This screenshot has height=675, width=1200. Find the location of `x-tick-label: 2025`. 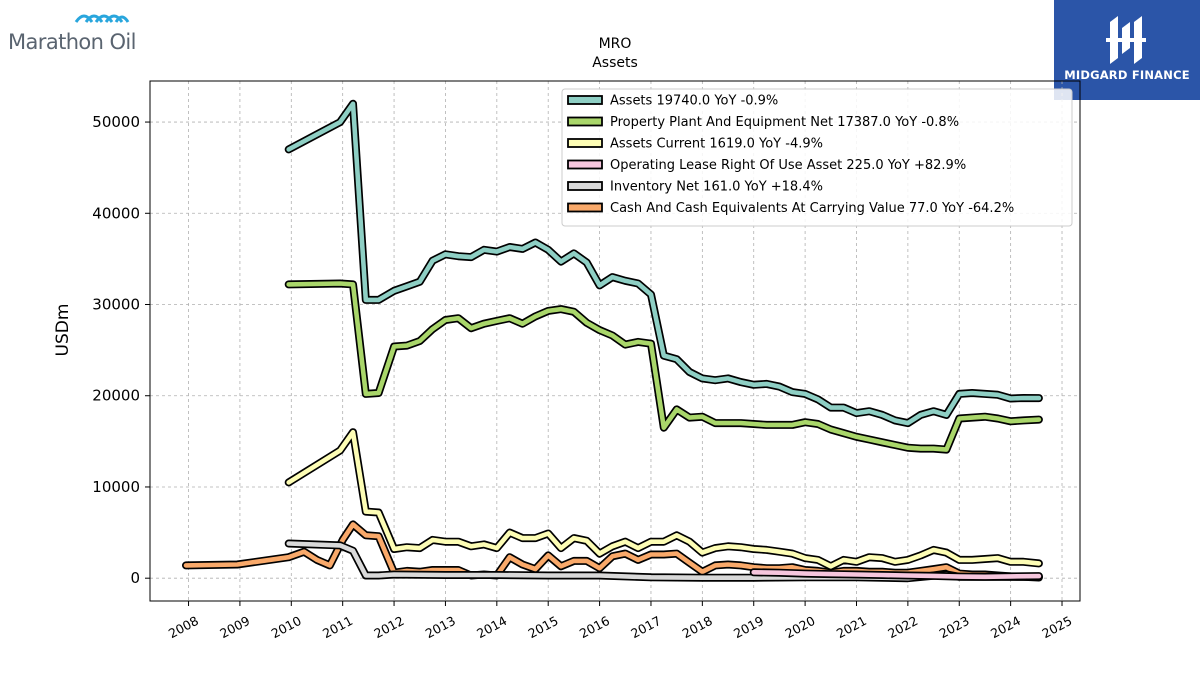

x-tick-label: 2025 is located at coordinates (1056, 627).